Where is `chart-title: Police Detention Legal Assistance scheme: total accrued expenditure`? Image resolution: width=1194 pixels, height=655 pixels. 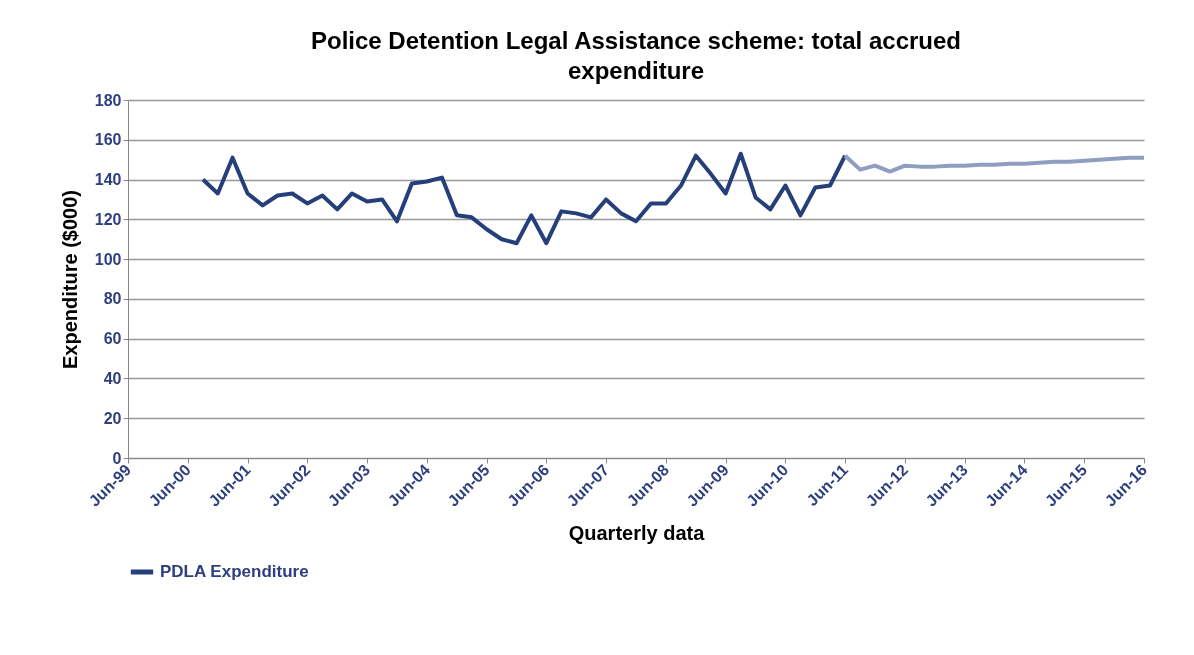
chart-title: Police Detention Legal Assistance scheme: total accrued expenditure is located at coordinates (636, 55).